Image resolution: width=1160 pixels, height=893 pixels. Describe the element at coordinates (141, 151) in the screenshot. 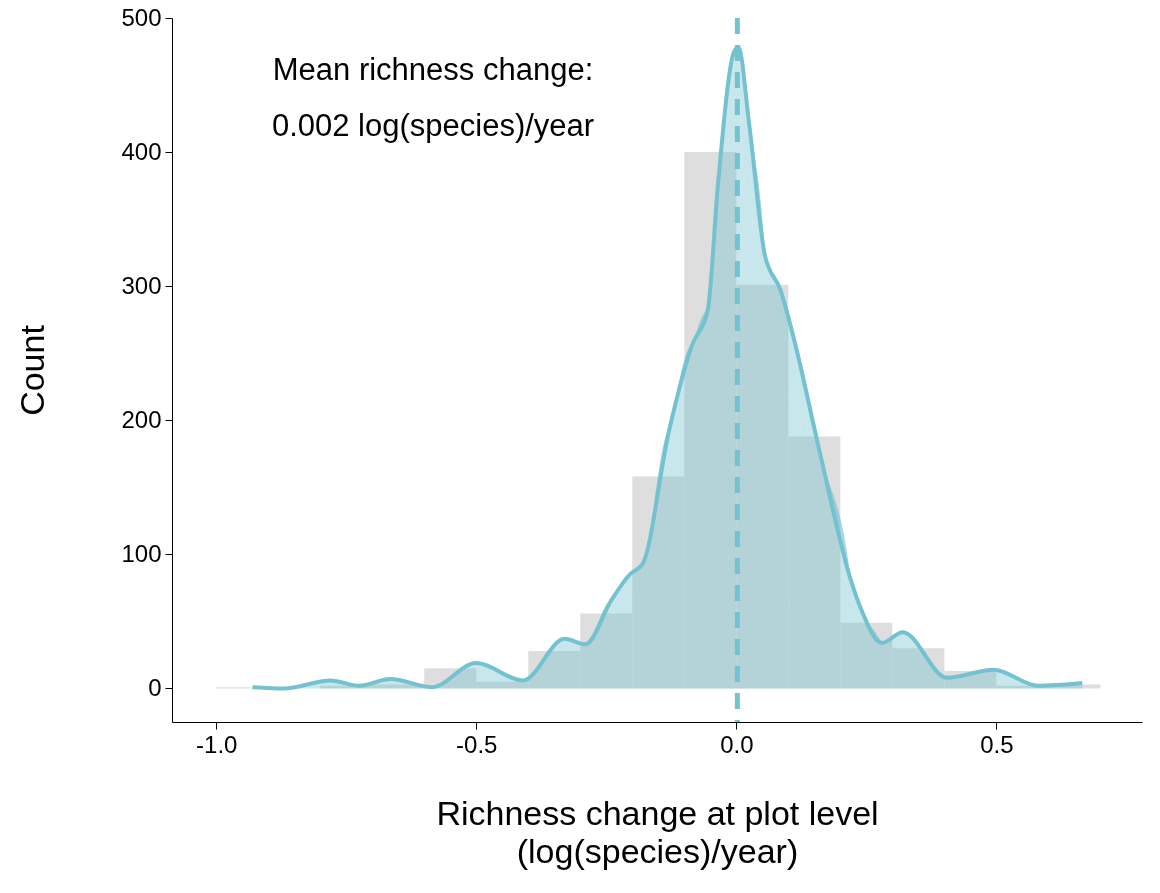

I see `y-tick-label: 400` at that location.